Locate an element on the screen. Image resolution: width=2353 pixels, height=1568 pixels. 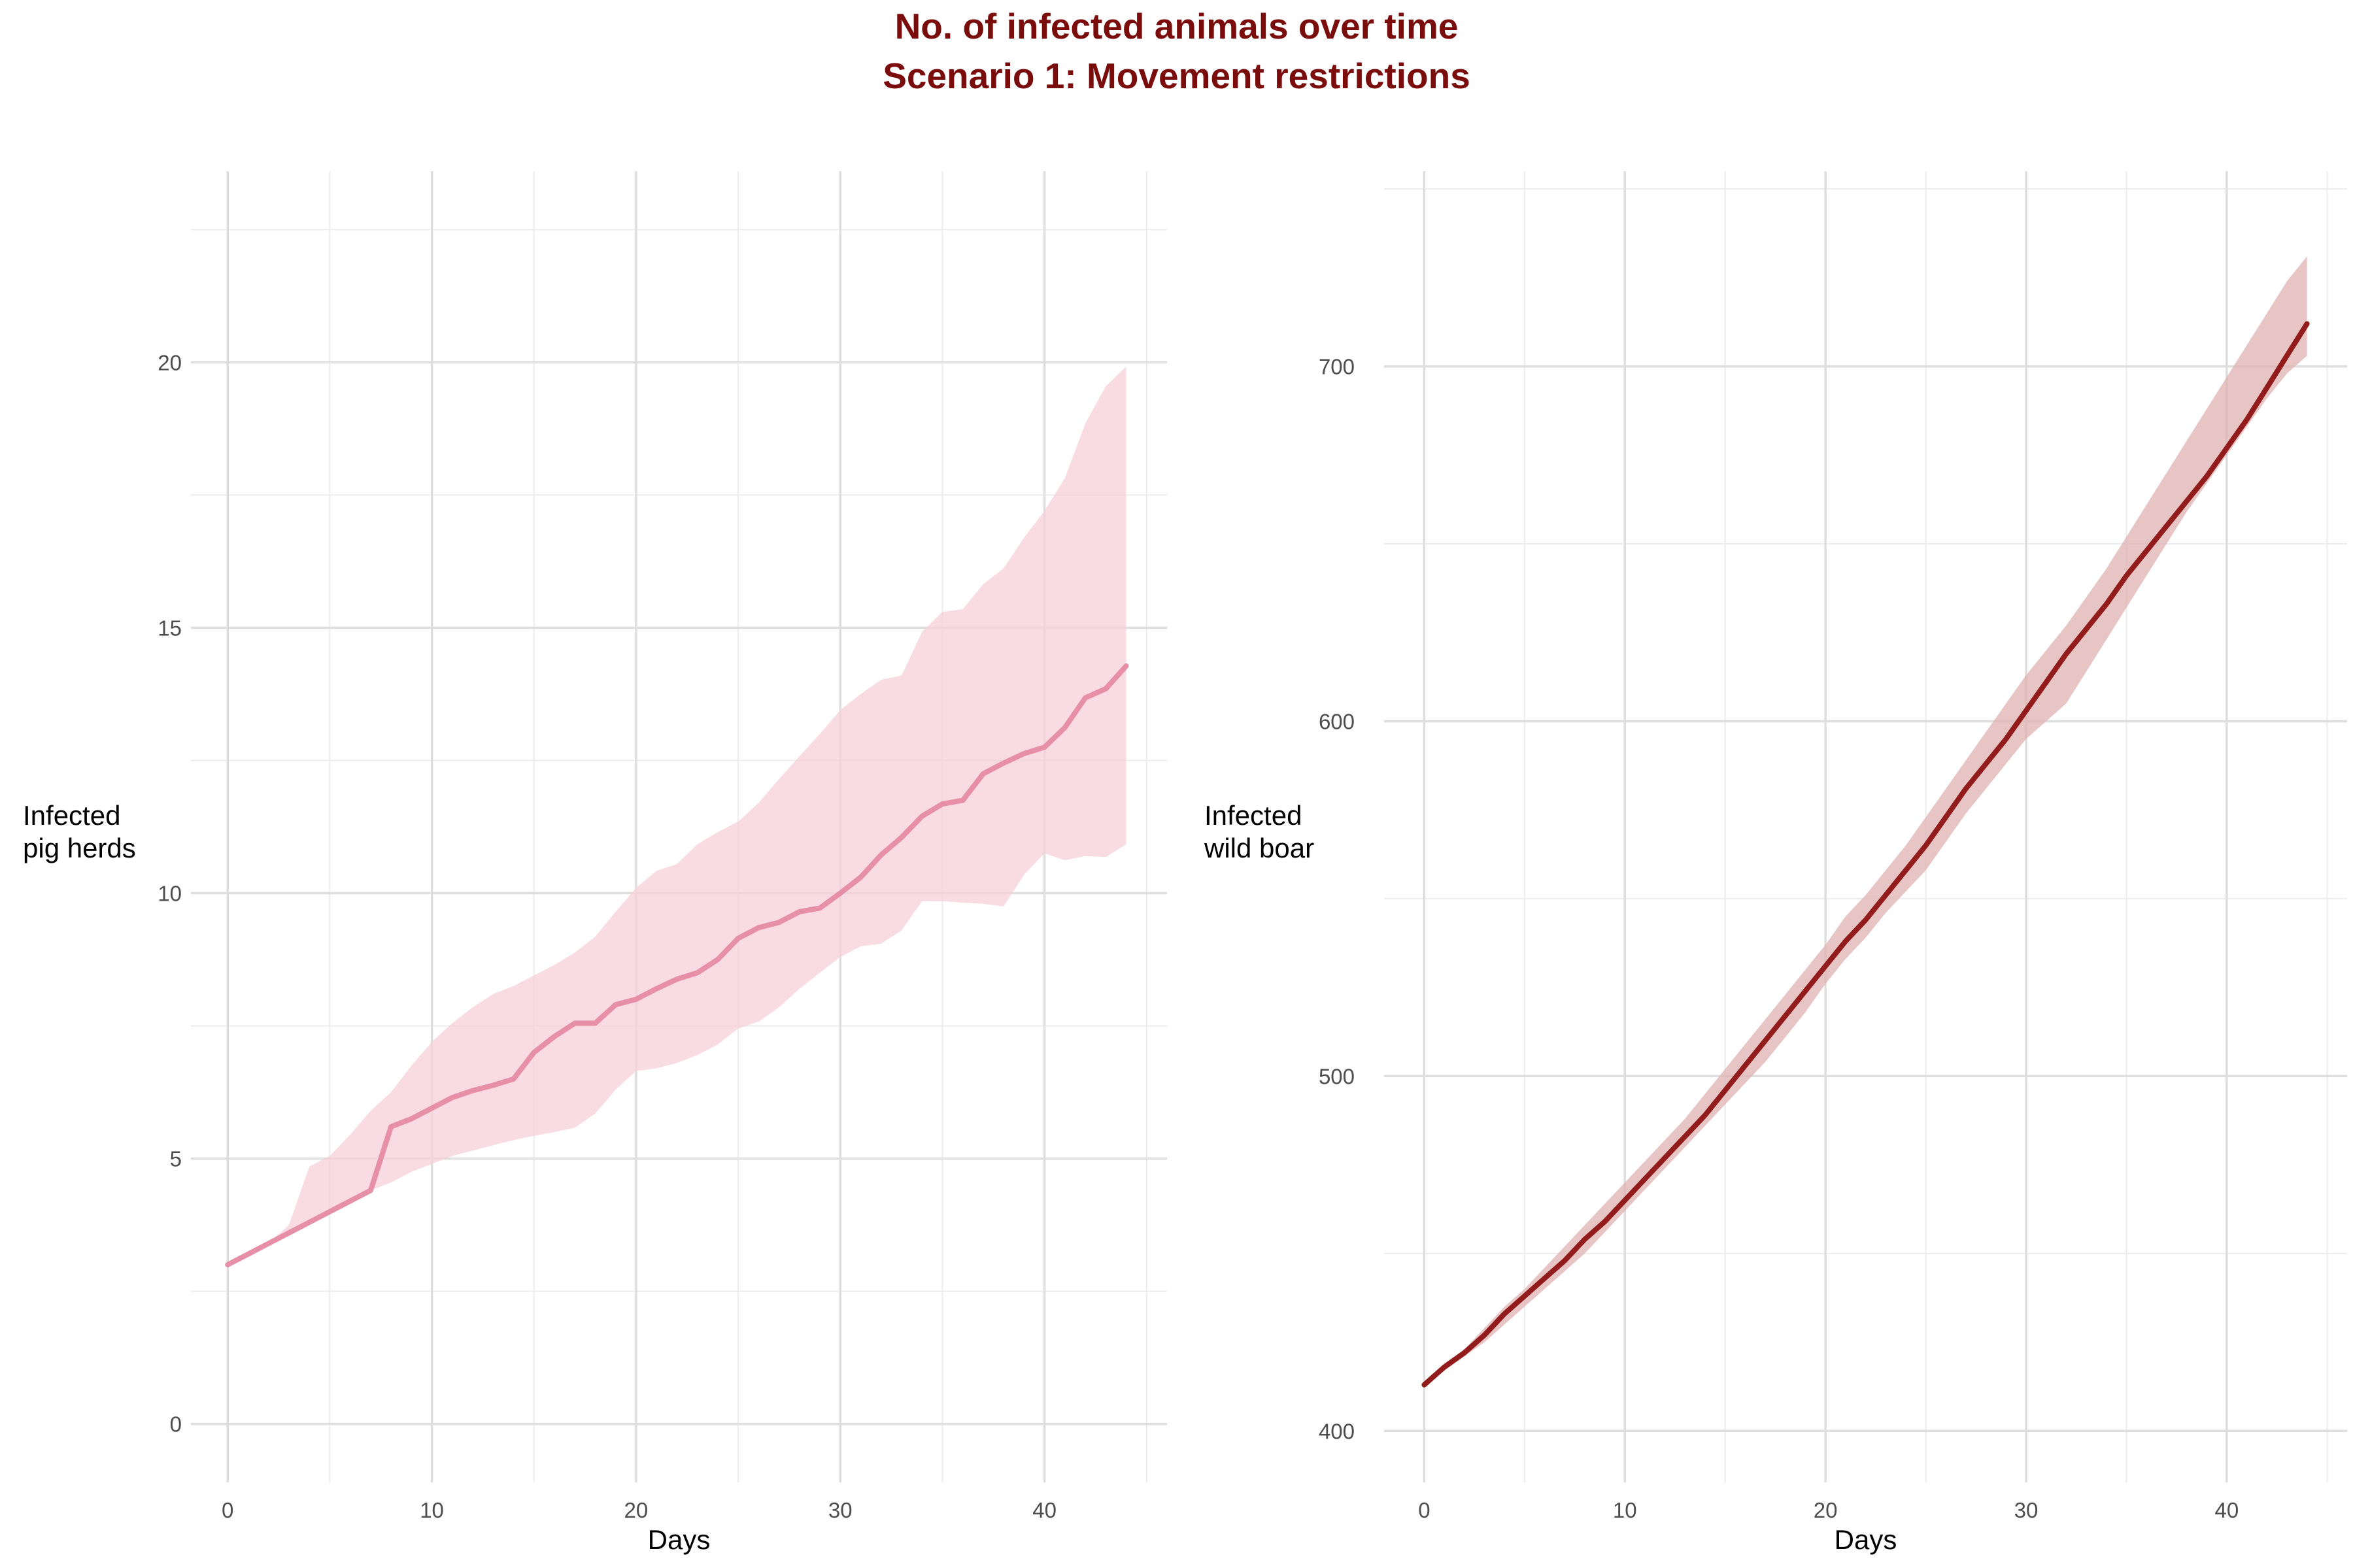
y-tick-label: 10 is located at coordinates (170, 894).